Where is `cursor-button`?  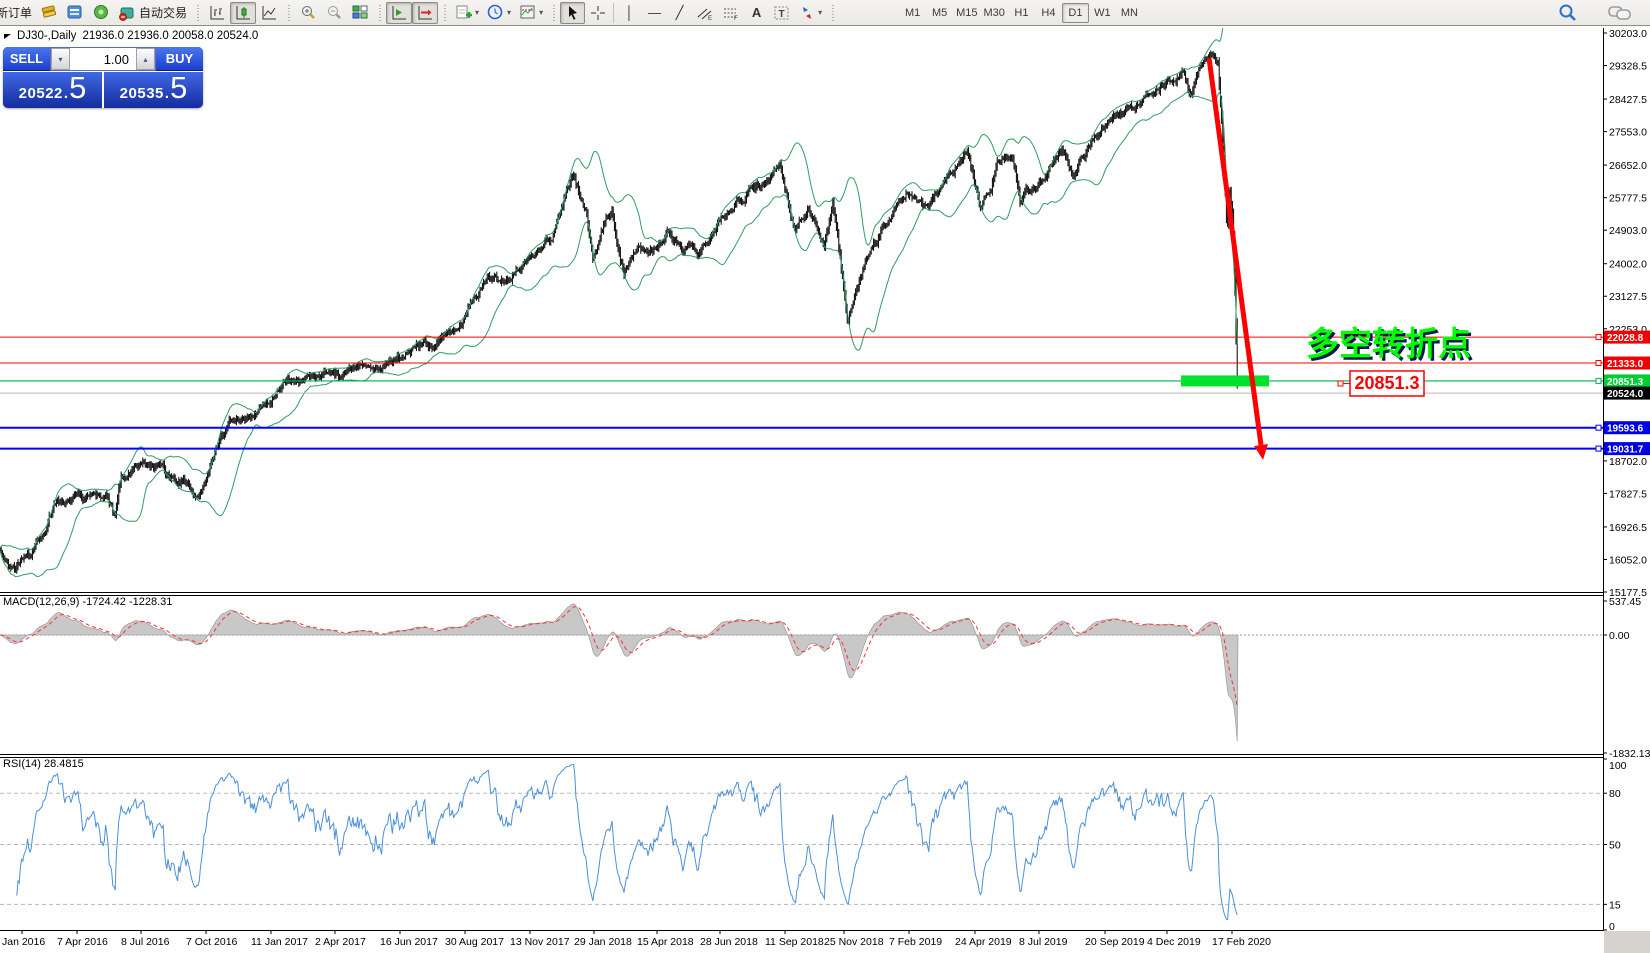
cursor-button is located at coordinates (573, 12).